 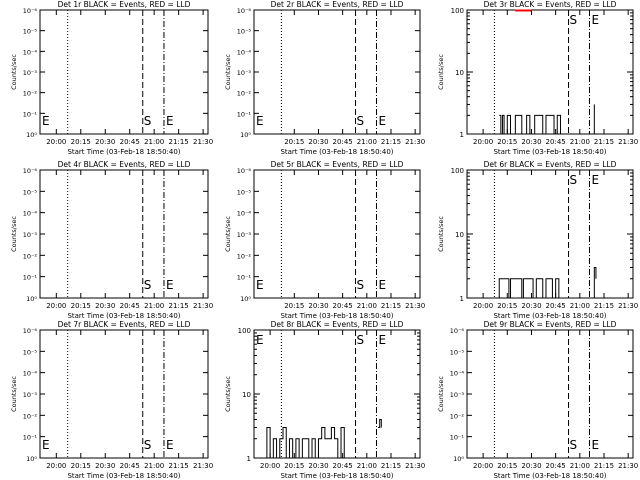 What do you see at coordinates (550, 164) in the screenshot?
I see `chart-title: Det 6r BLACK = Events, RED = LLD` at bounding box center [550, 164].